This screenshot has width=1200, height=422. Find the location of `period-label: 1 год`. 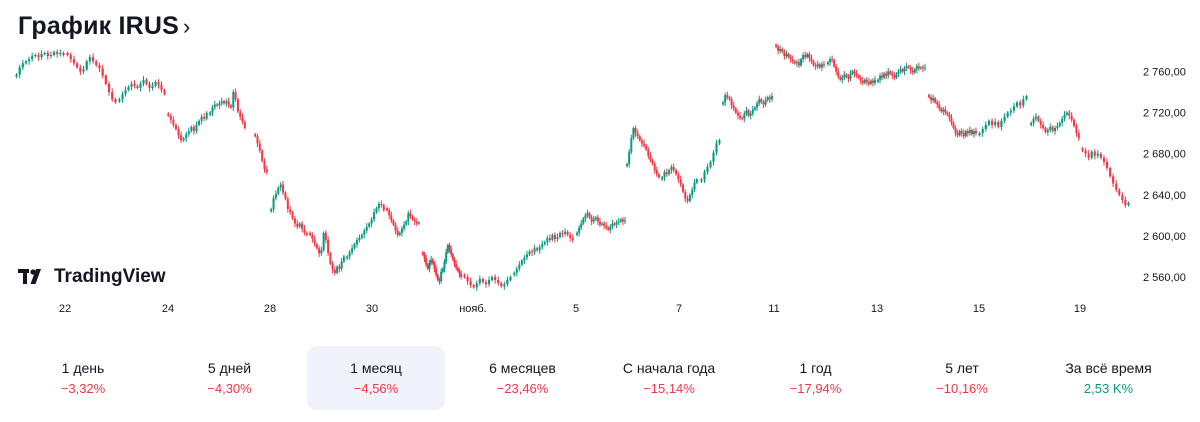

period-label: 1 год is located at coordinates (815, 368).